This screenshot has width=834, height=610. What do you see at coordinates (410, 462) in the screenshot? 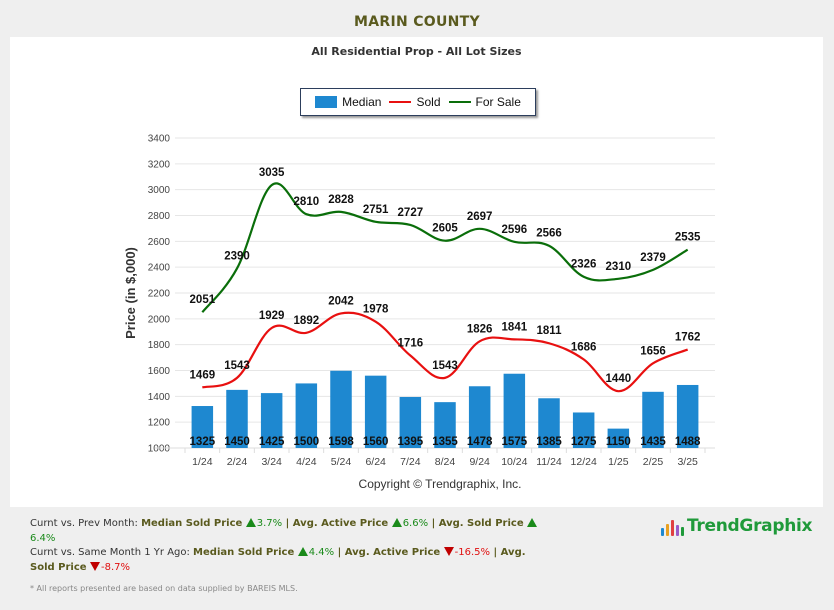
I see `x-tick-label: 7/24` at bounding box center [410, 462].